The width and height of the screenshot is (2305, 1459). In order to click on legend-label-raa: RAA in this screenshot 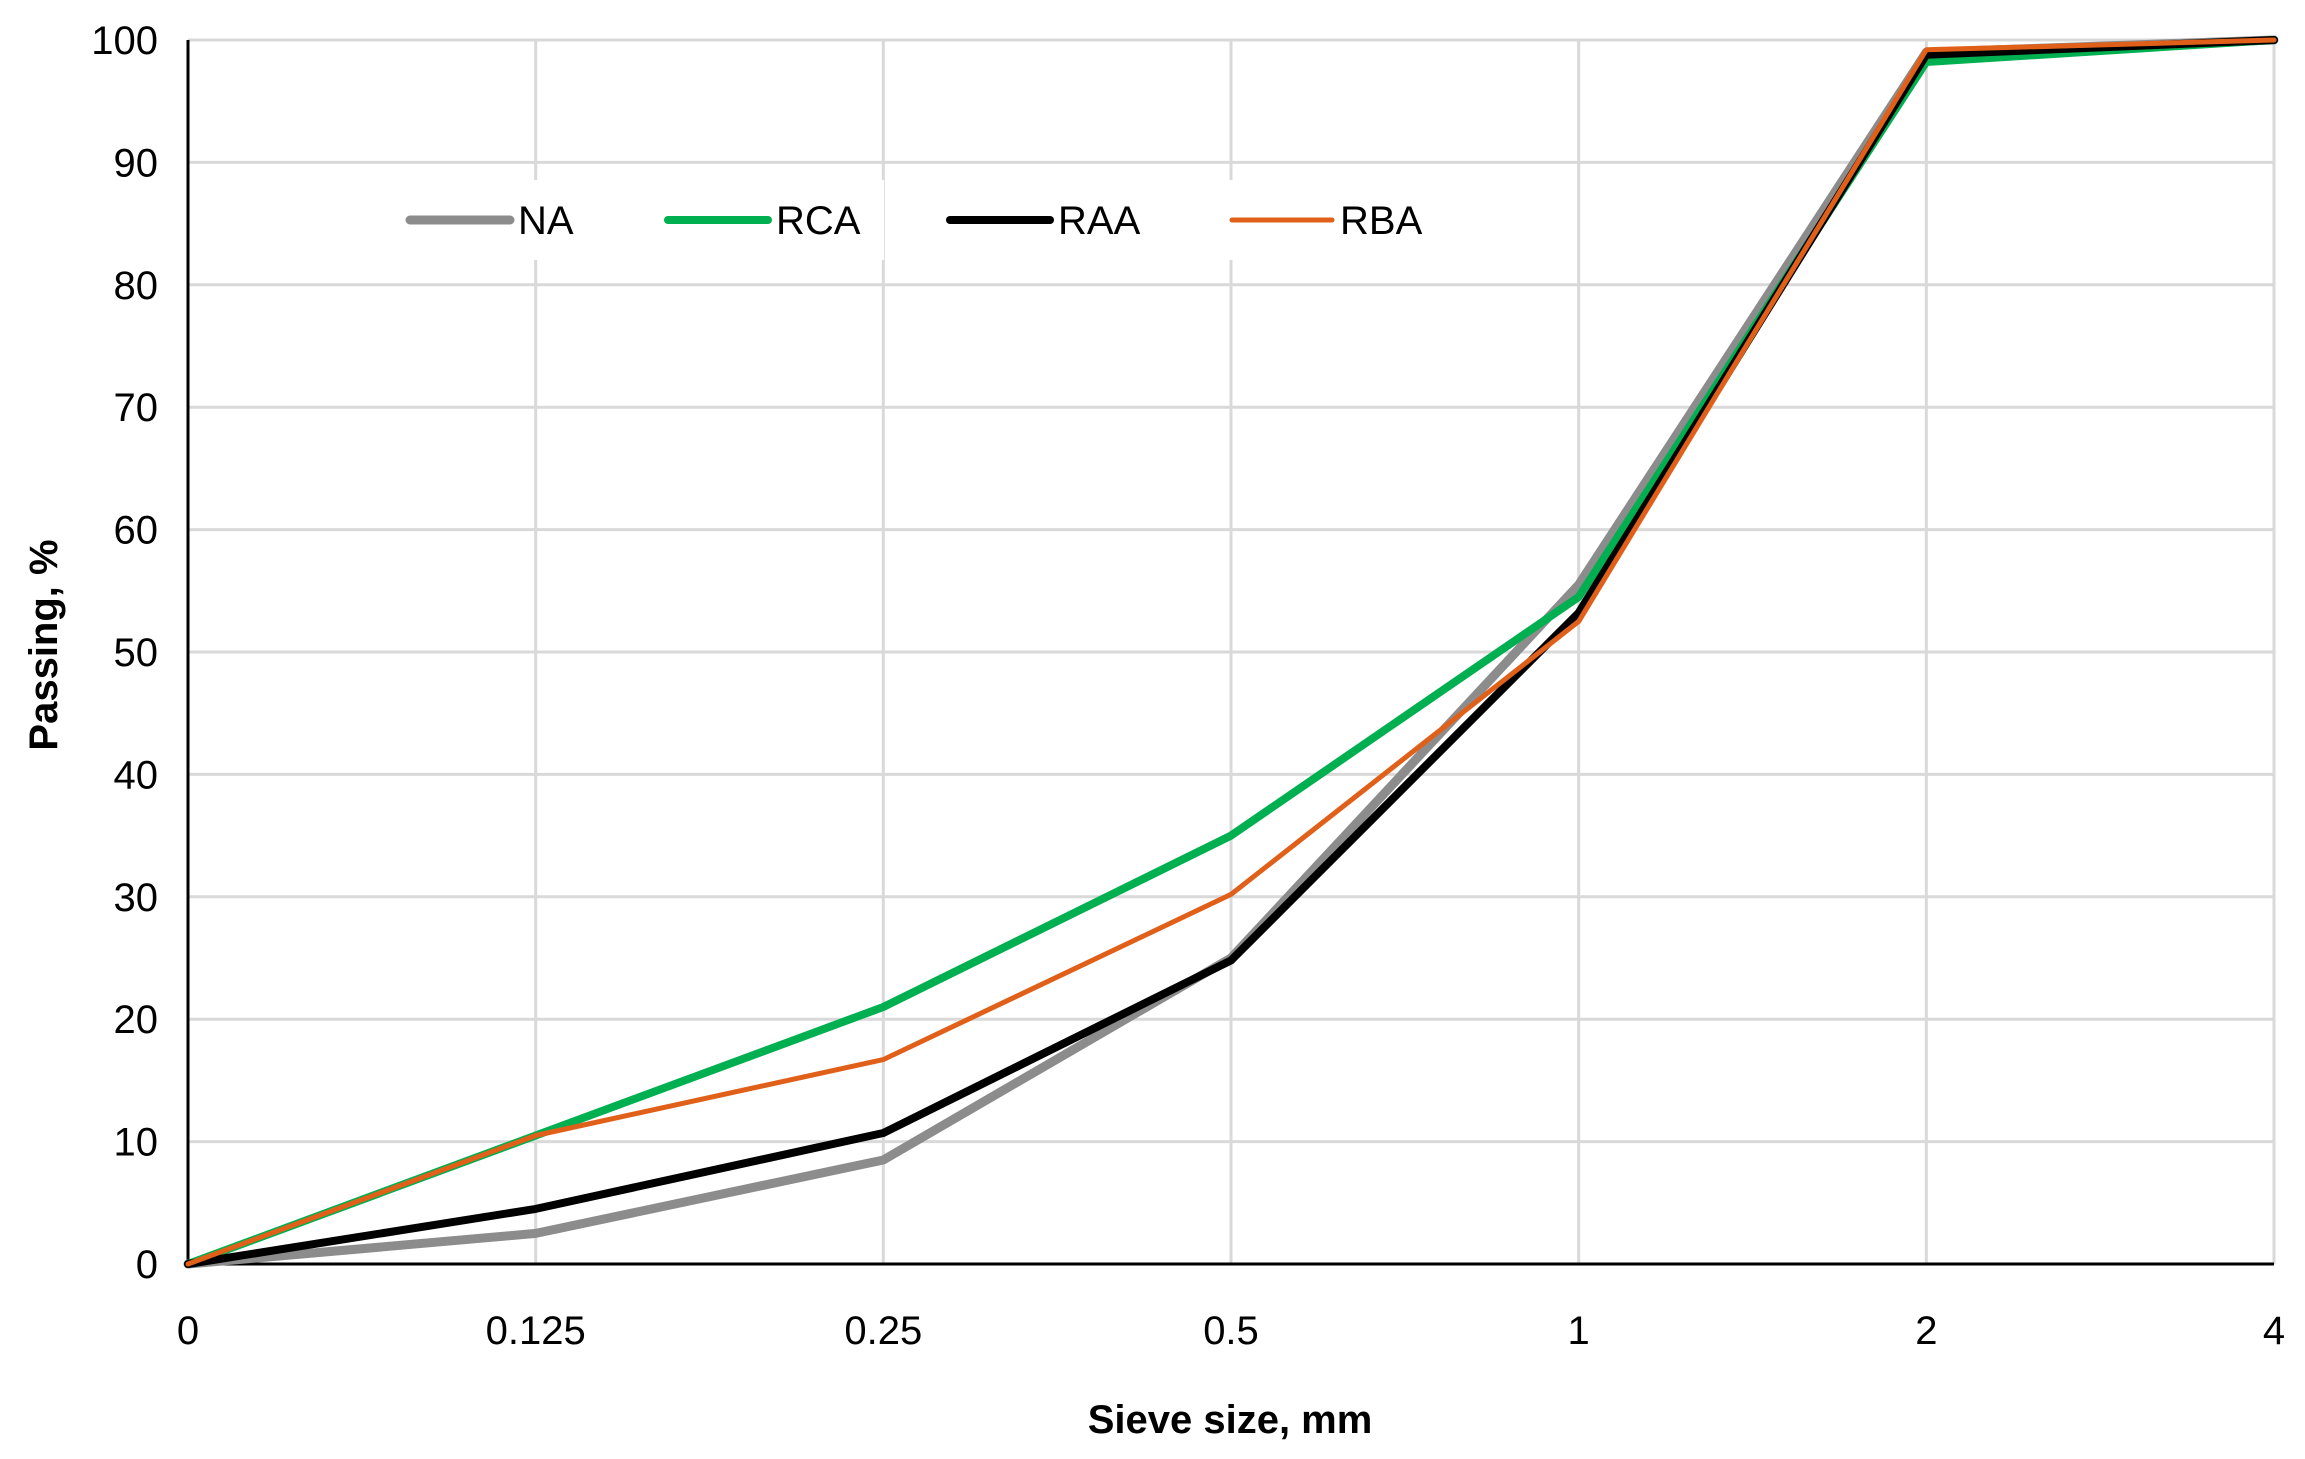, I will do `click(1099, 221)`.